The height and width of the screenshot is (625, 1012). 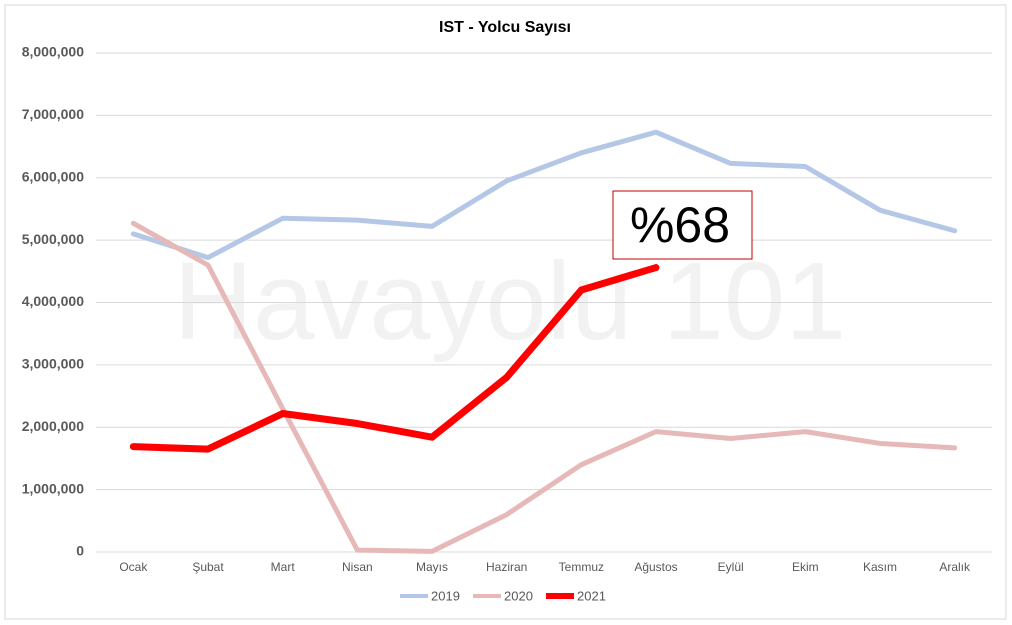 I want to click on x-tick-label: Mart, so click(x=283, y=567).